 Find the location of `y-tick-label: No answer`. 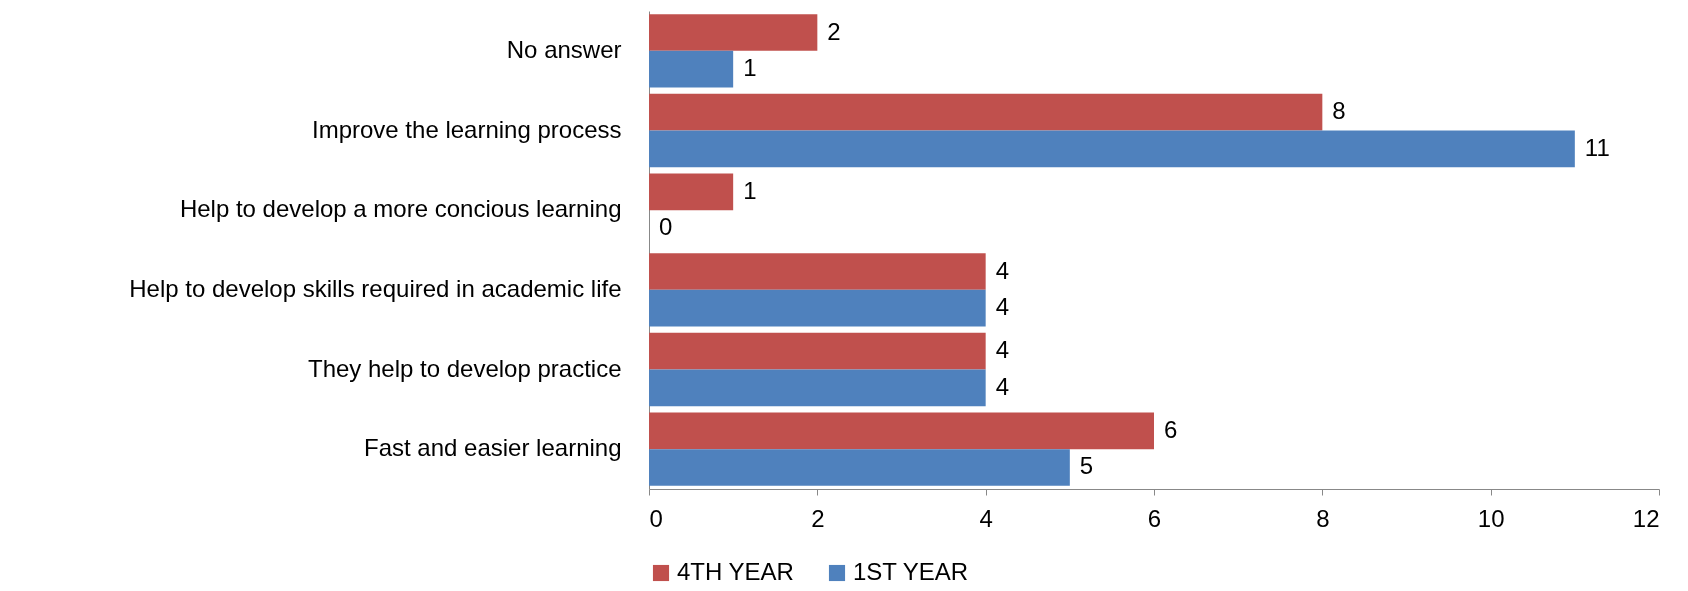

y-tick-label: No answer is located at coordinates (564, 49).